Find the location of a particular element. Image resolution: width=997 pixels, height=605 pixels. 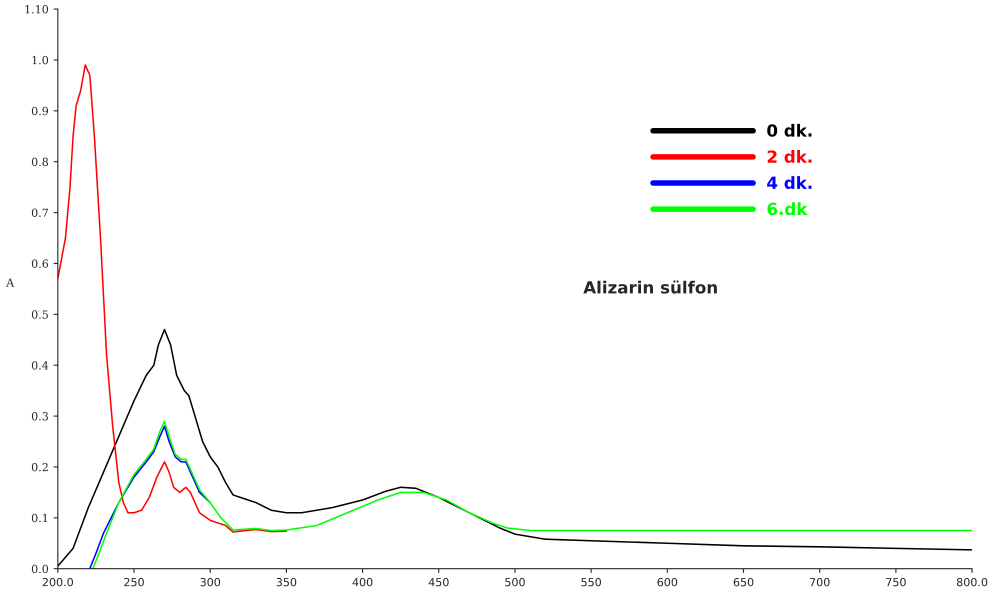

y-axis-title: A is located at coordinates (10, 282).